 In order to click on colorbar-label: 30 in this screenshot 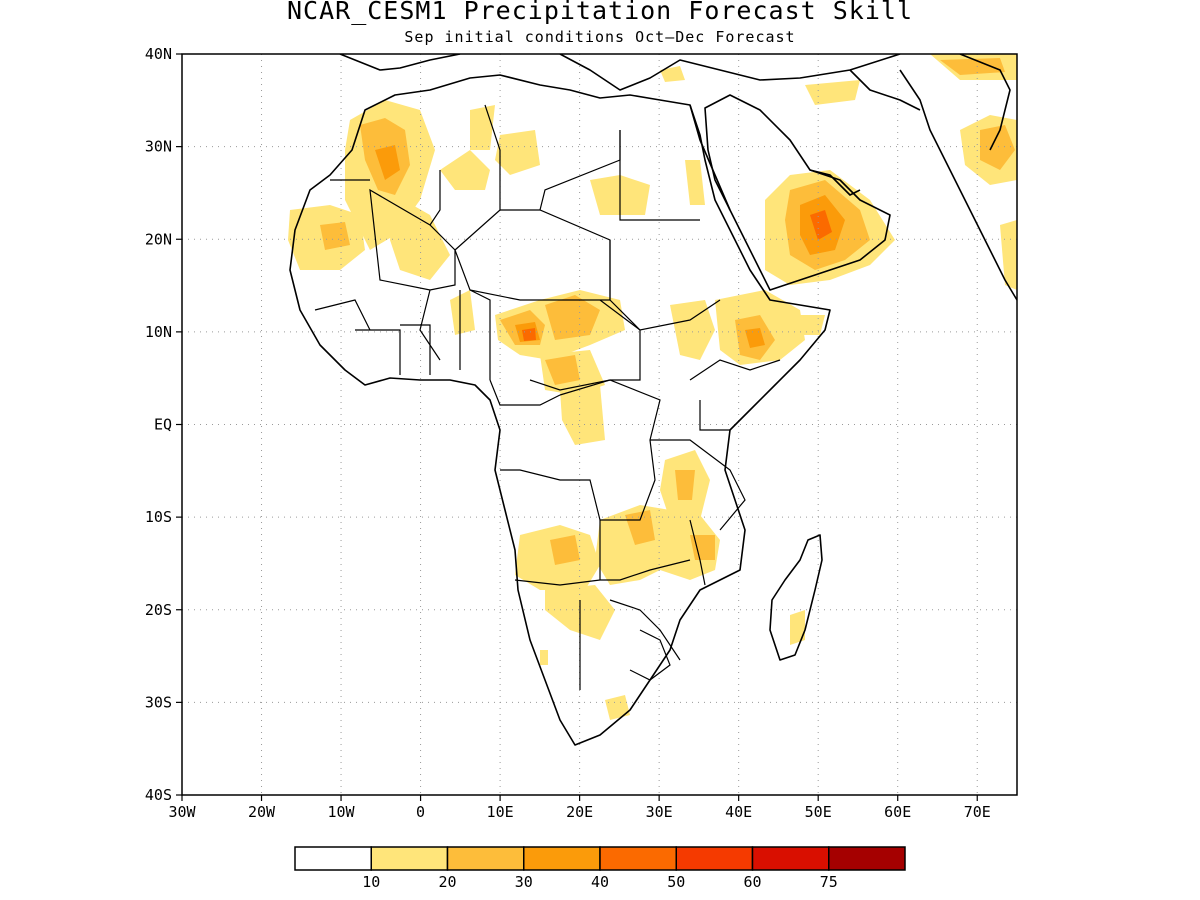, I will do `click(524, 882)`.